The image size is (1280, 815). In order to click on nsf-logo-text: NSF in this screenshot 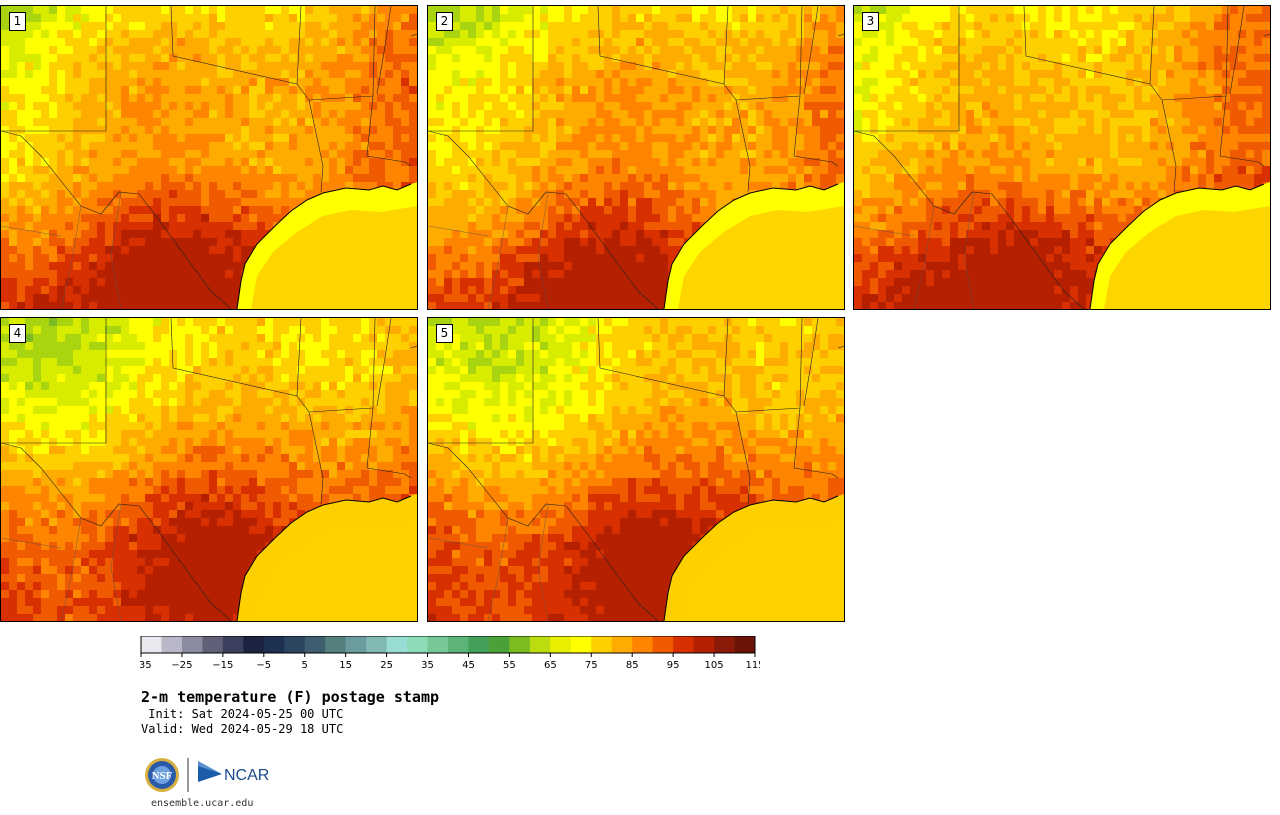, I will do `click(162, 776)`.